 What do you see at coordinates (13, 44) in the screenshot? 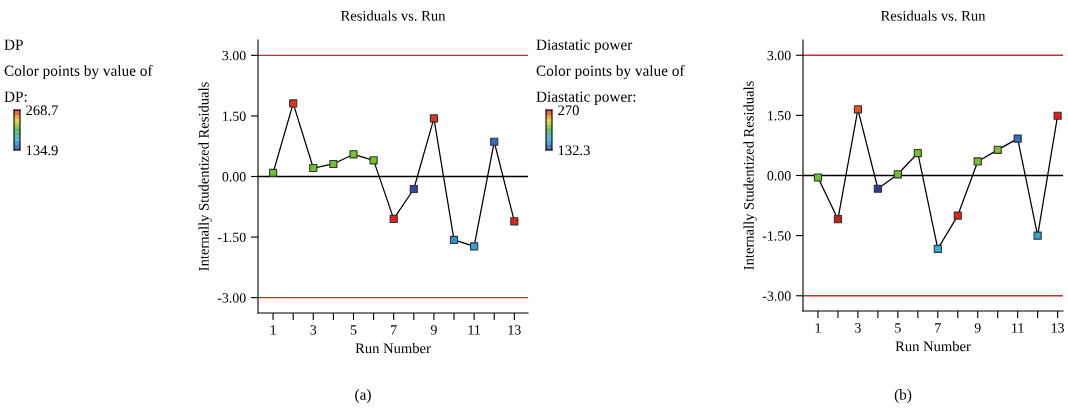
I see `text: DP` at bounding box center [13, 44].